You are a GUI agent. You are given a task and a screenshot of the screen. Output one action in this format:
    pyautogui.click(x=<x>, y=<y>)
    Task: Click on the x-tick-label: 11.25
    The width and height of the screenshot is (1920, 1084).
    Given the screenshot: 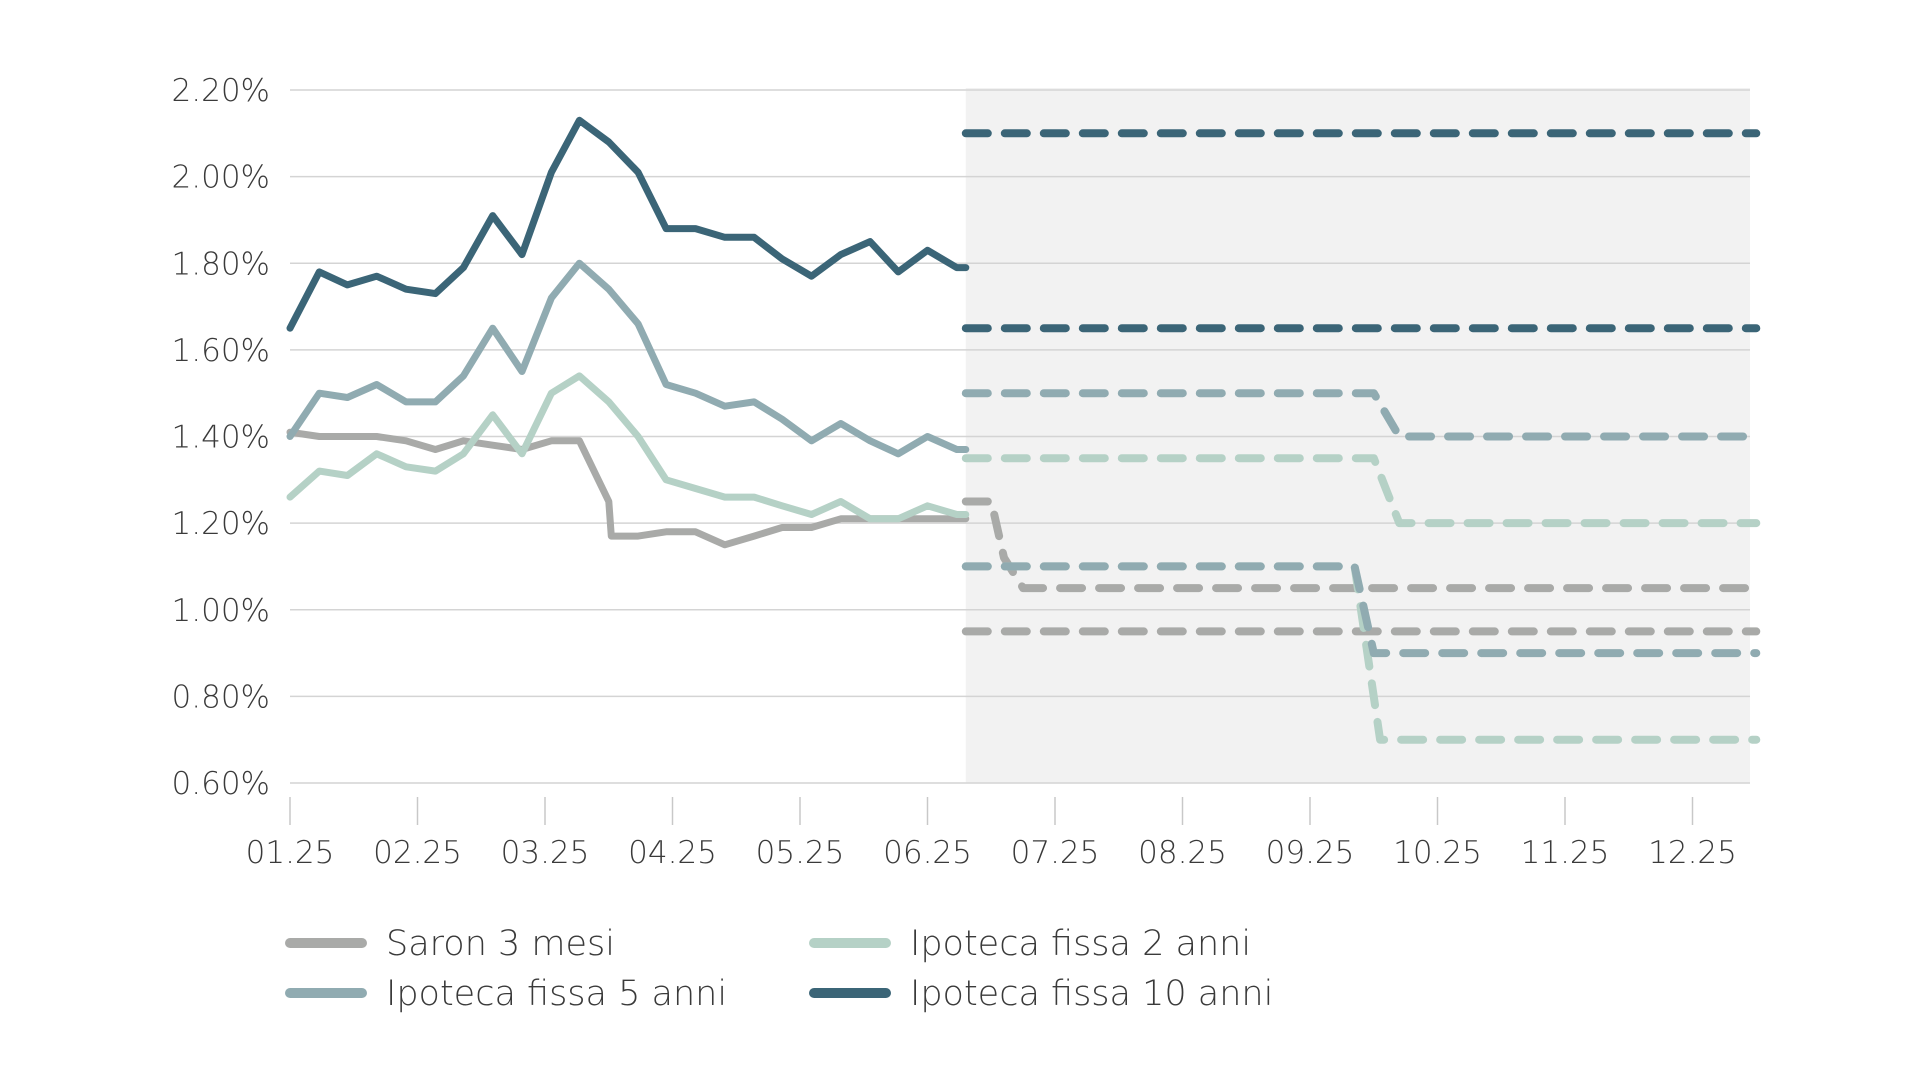 What is the action you would take?
    pyautogui.click(x=1565, y=853)
    